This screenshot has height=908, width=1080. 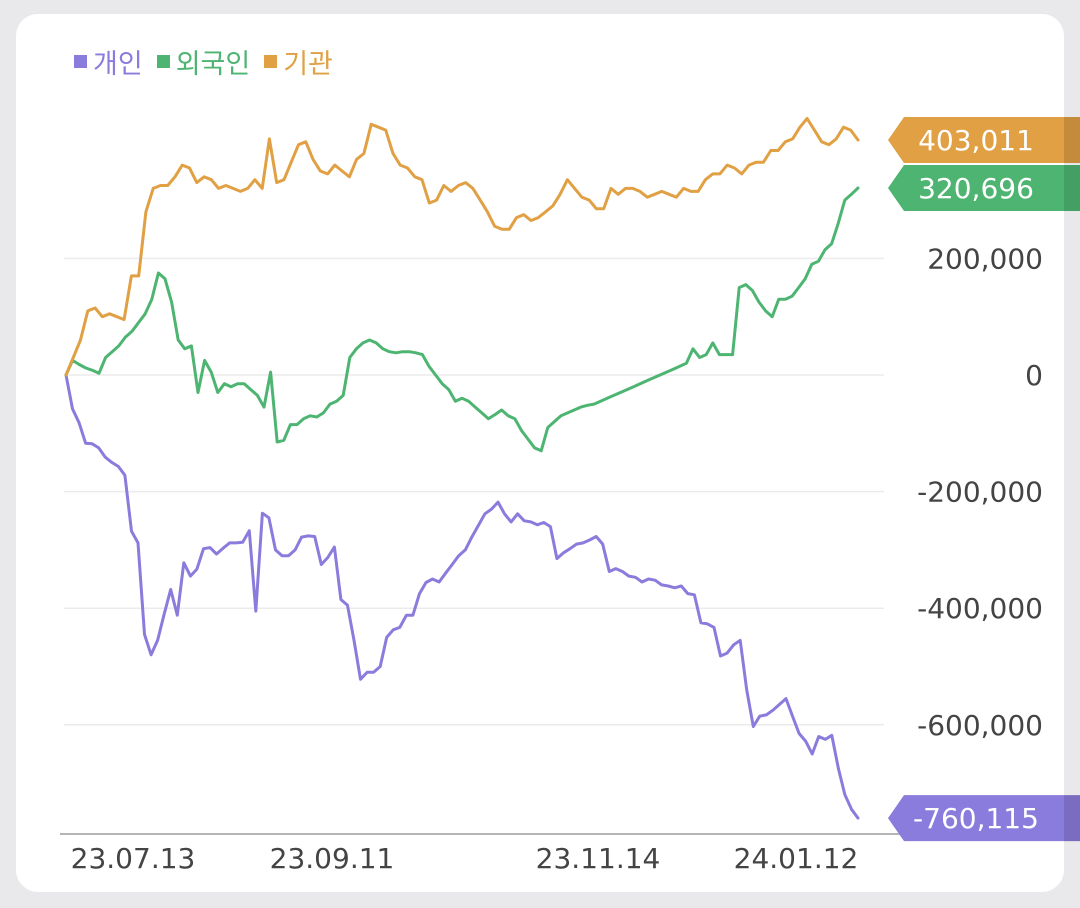 What do you see at coordinates (271, 61) in the screenshot?
I see `legend-swatch-institution` at bounding box center [271, 61].